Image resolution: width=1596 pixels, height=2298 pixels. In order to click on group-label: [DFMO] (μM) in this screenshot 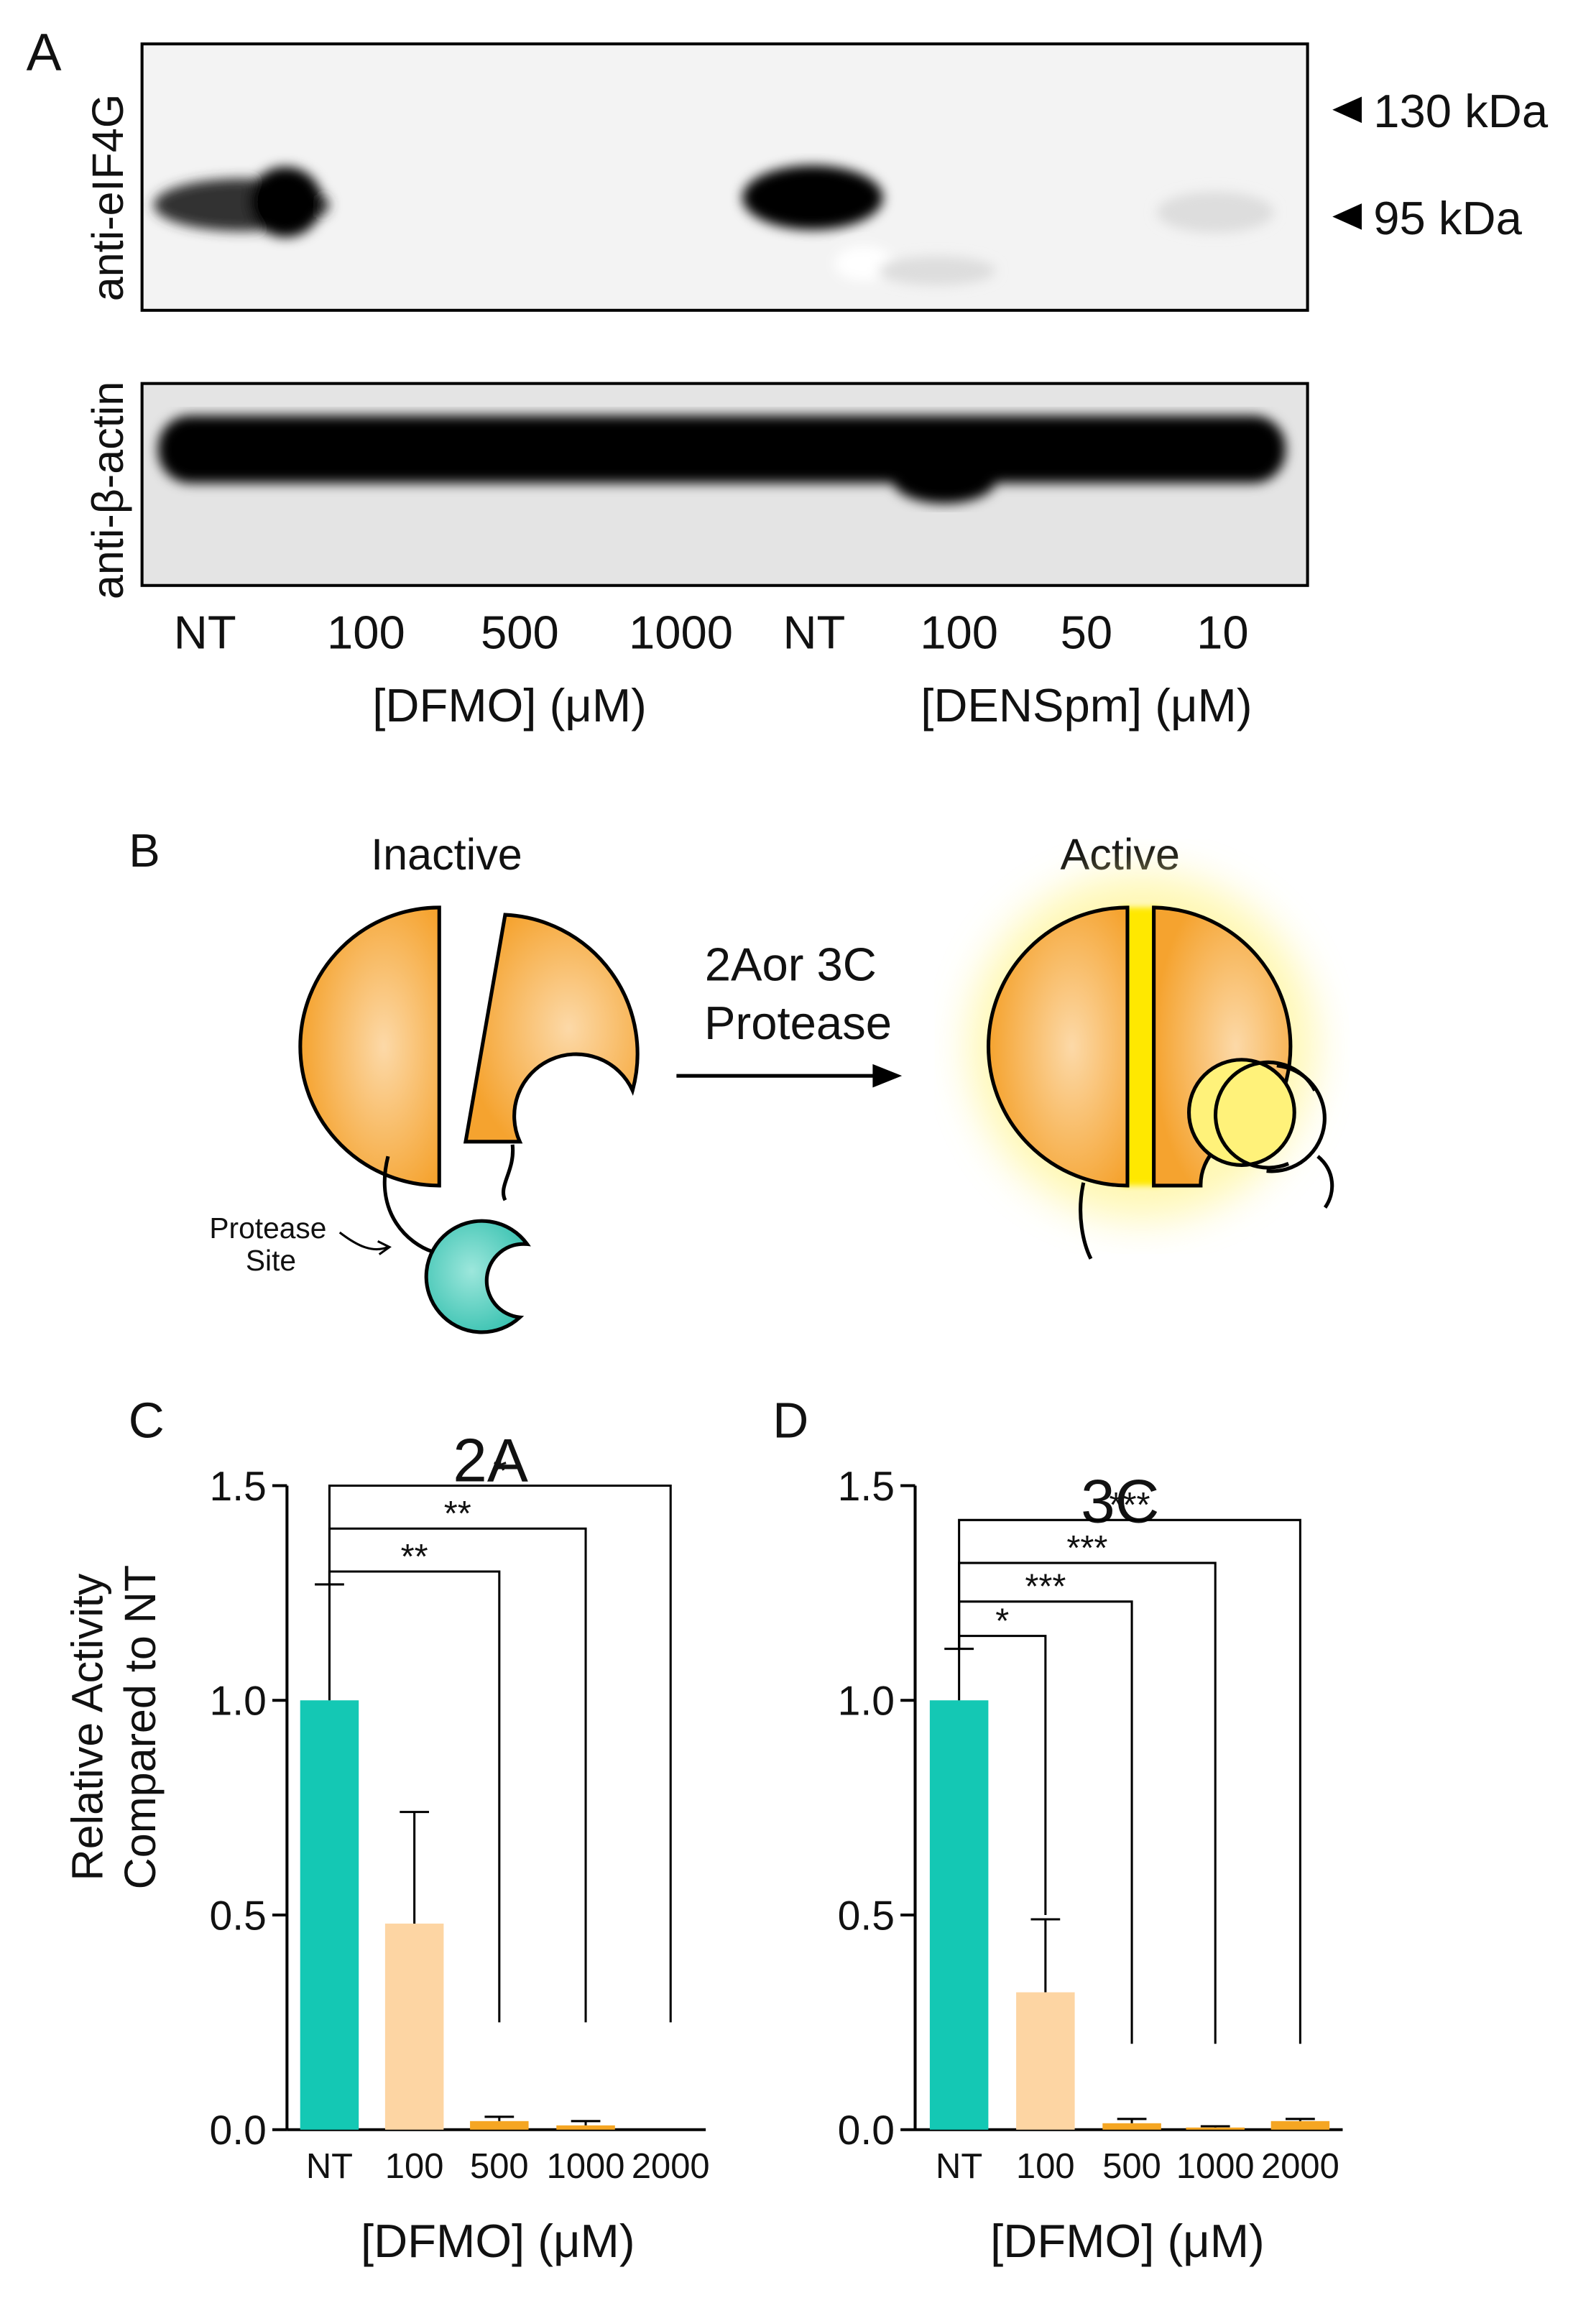, I will do `click(510, 705)`.